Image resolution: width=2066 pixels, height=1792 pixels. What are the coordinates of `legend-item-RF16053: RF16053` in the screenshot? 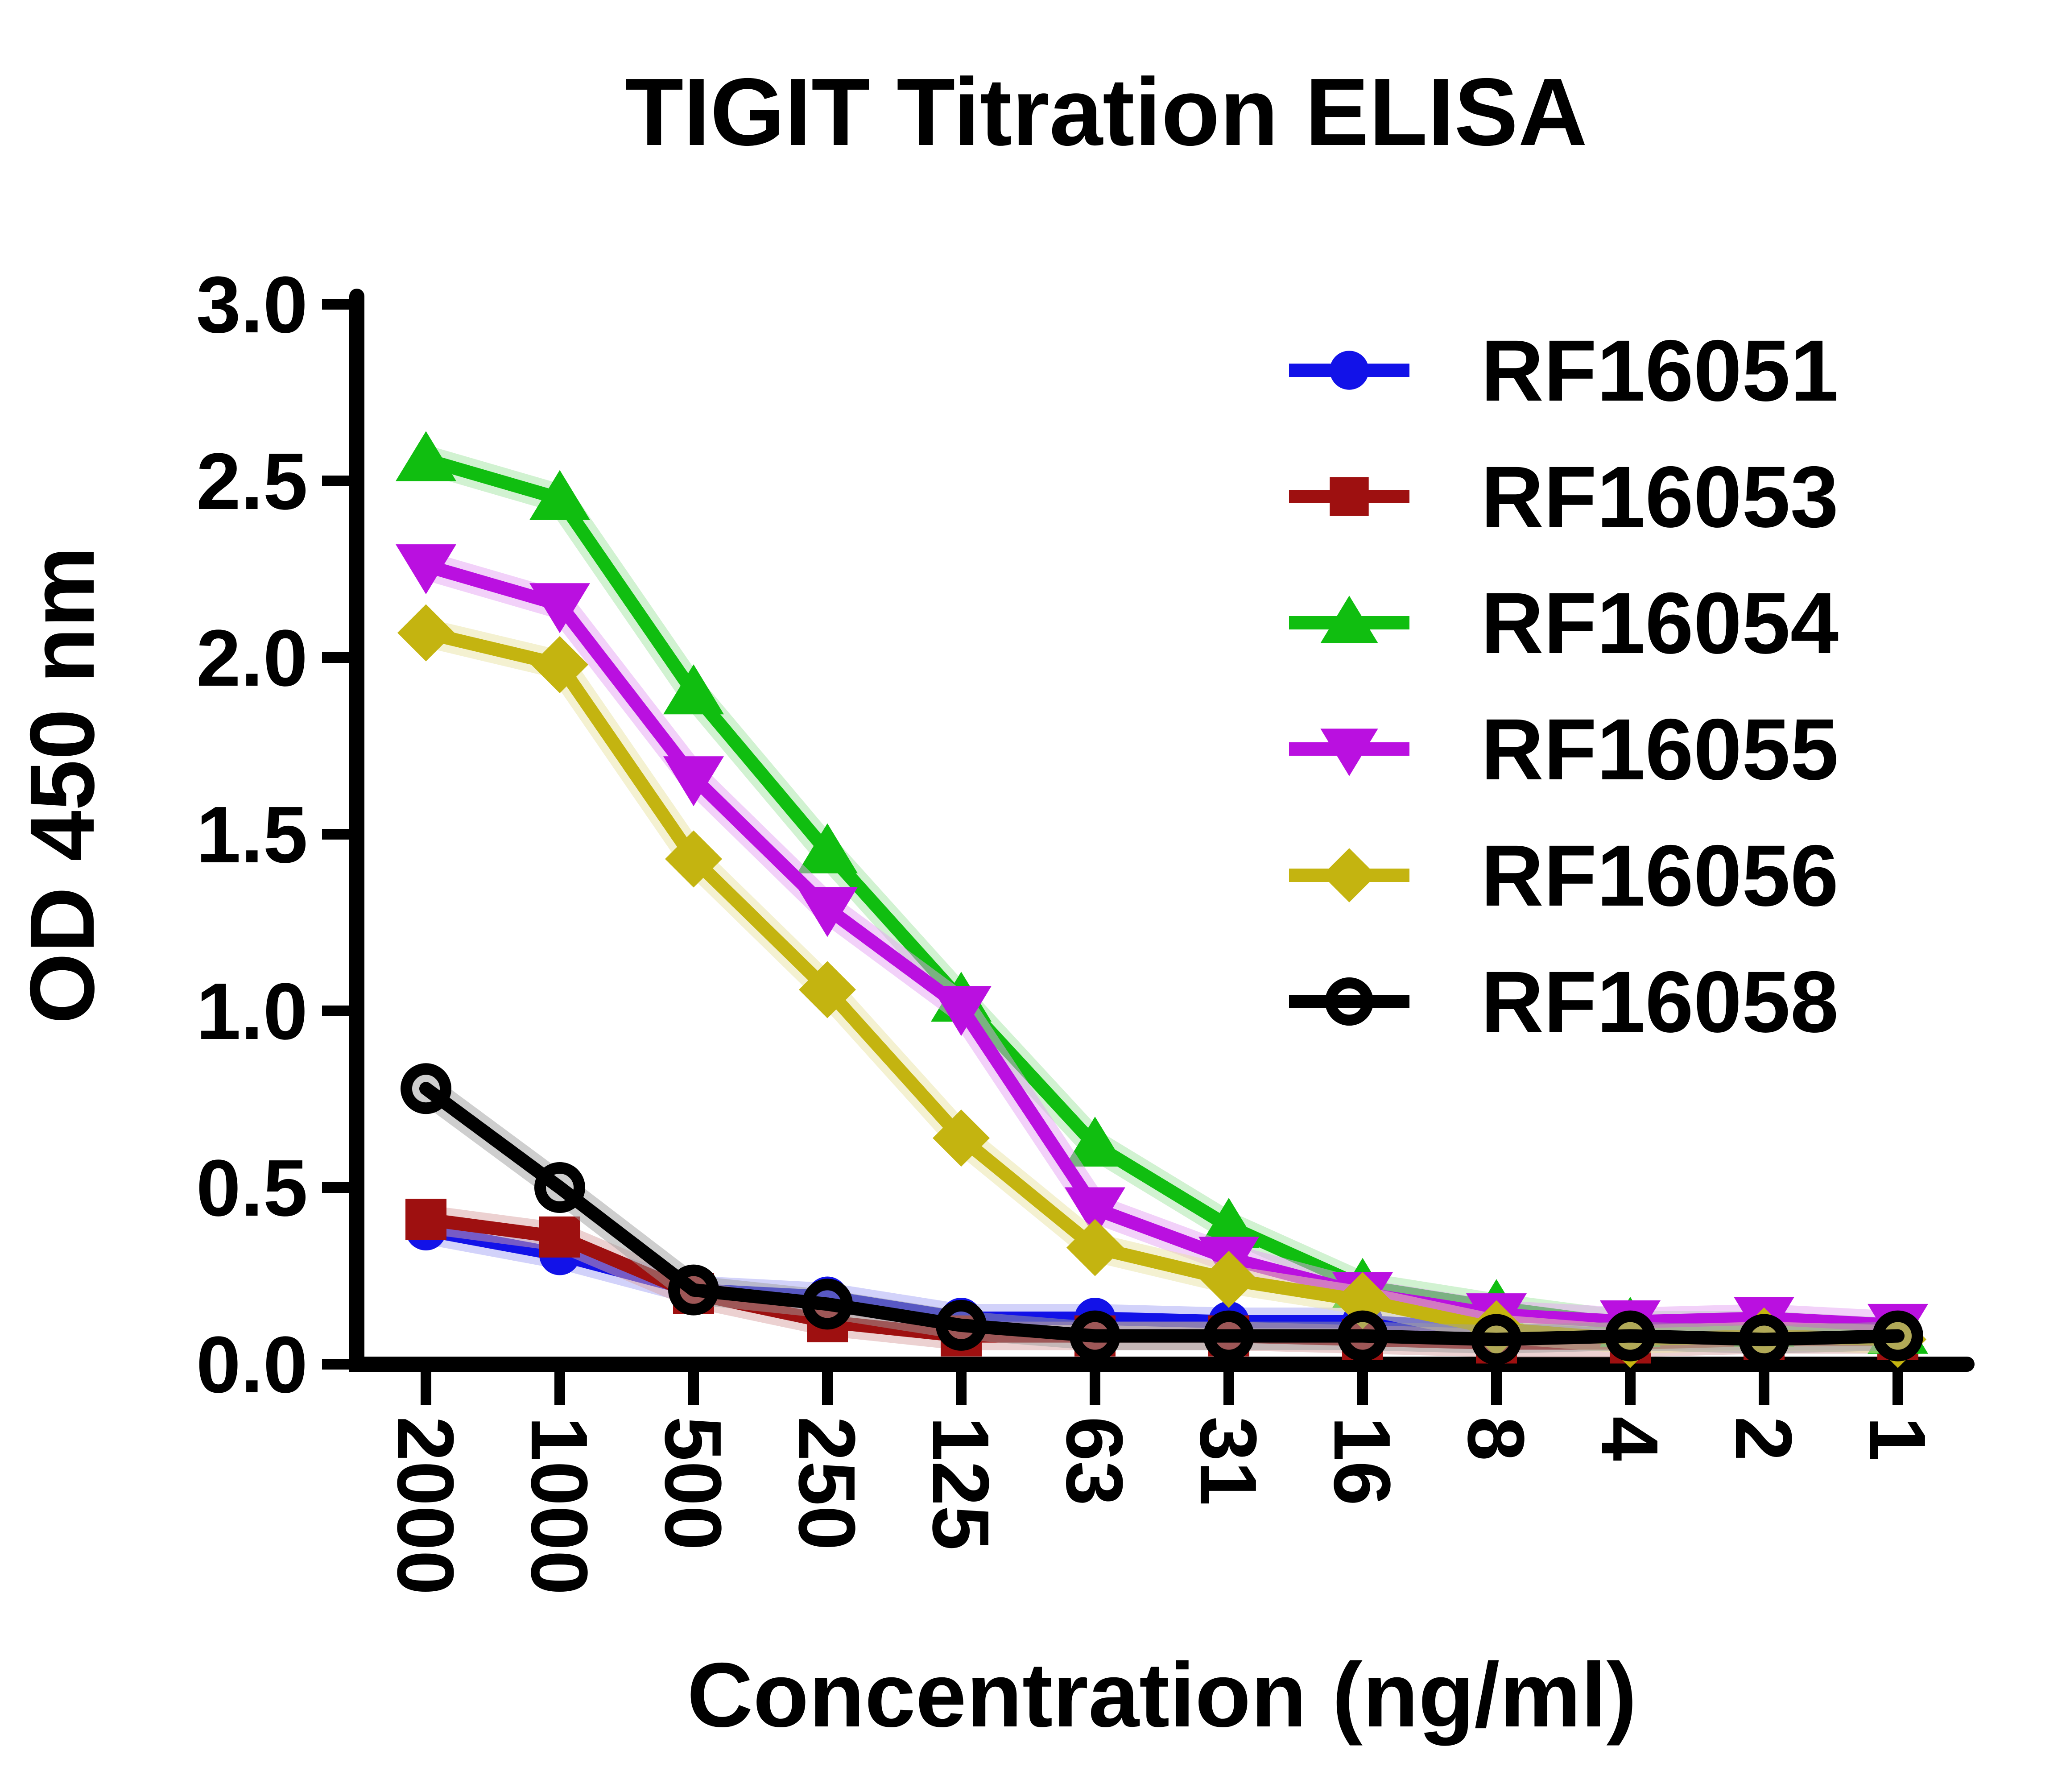 It's located at (1564, 497).